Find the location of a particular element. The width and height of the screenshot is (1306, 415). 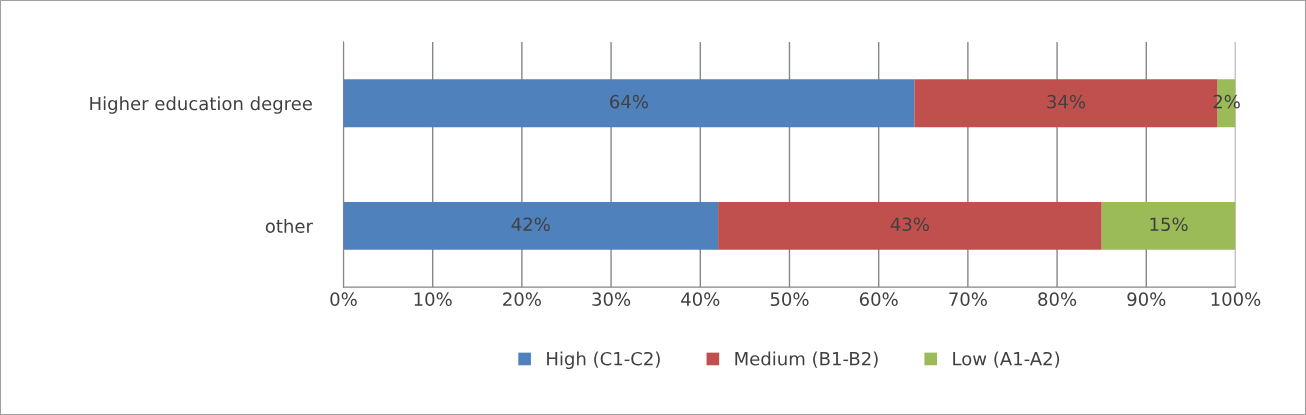

data-label: 64% is located at coordinates (629, 101).